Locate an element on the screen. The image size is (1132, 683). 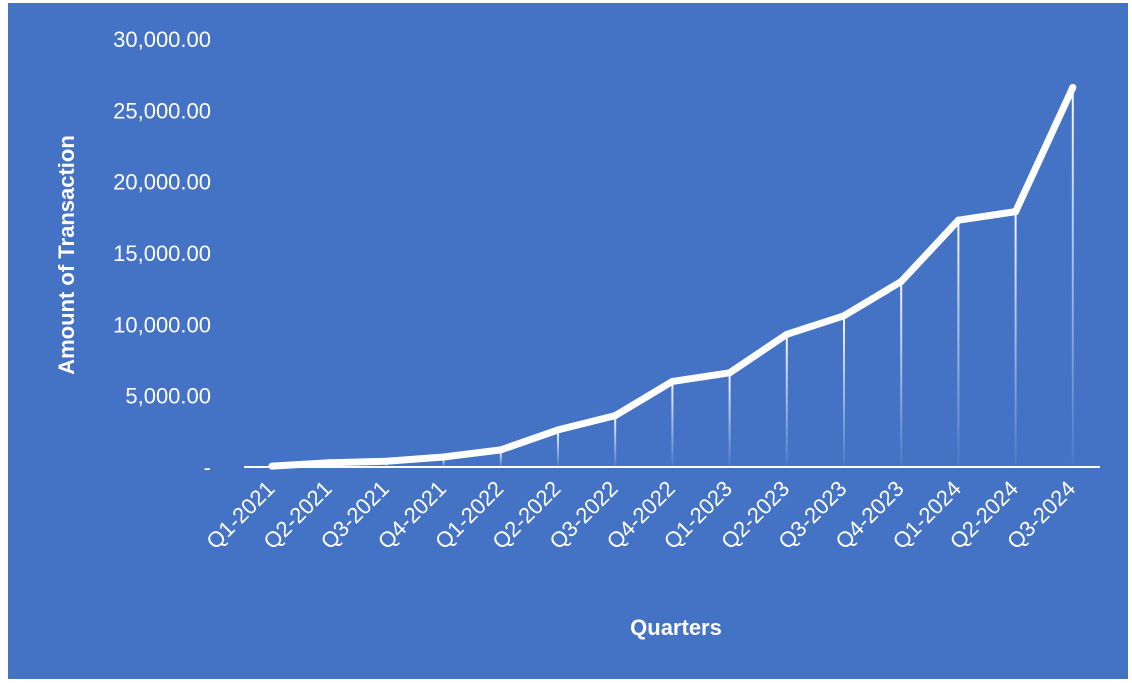
y-tick-label: 15,000.00 is located at coordinates (162, 253).